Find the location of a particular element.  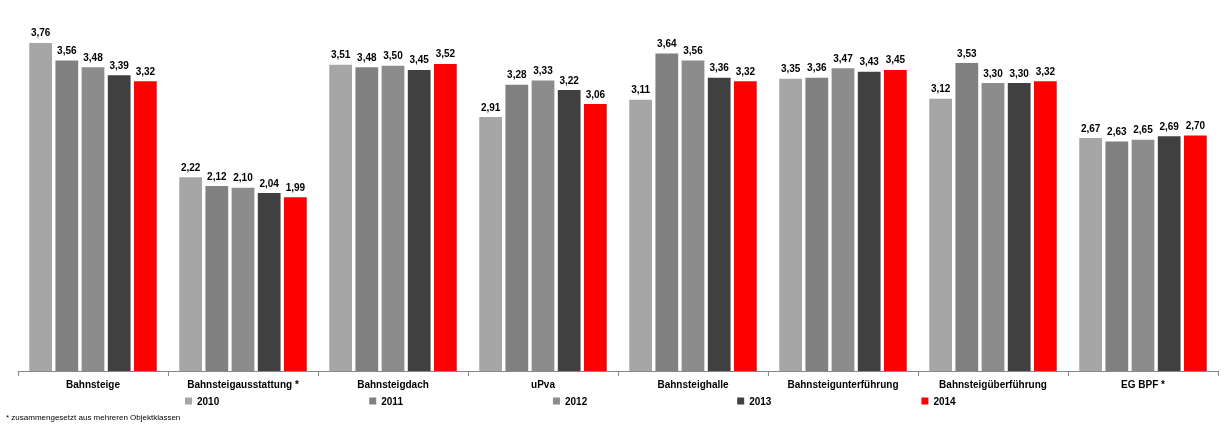

data-label: 3,53 is located at coordinates (967, 53).